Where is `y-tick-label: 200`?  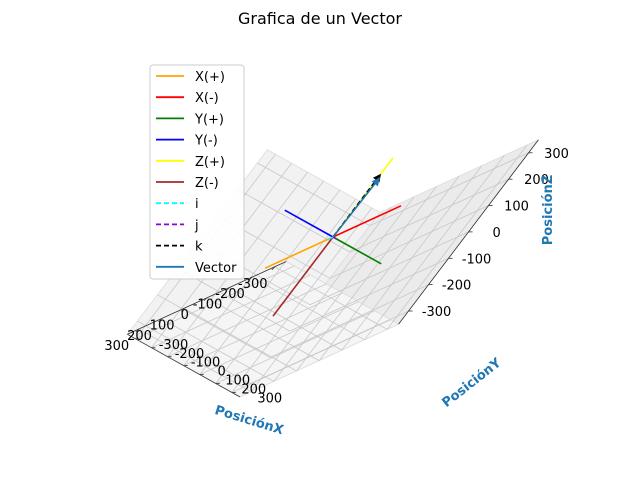 y-tick-label: 200 is located at coordinates (253, 390).